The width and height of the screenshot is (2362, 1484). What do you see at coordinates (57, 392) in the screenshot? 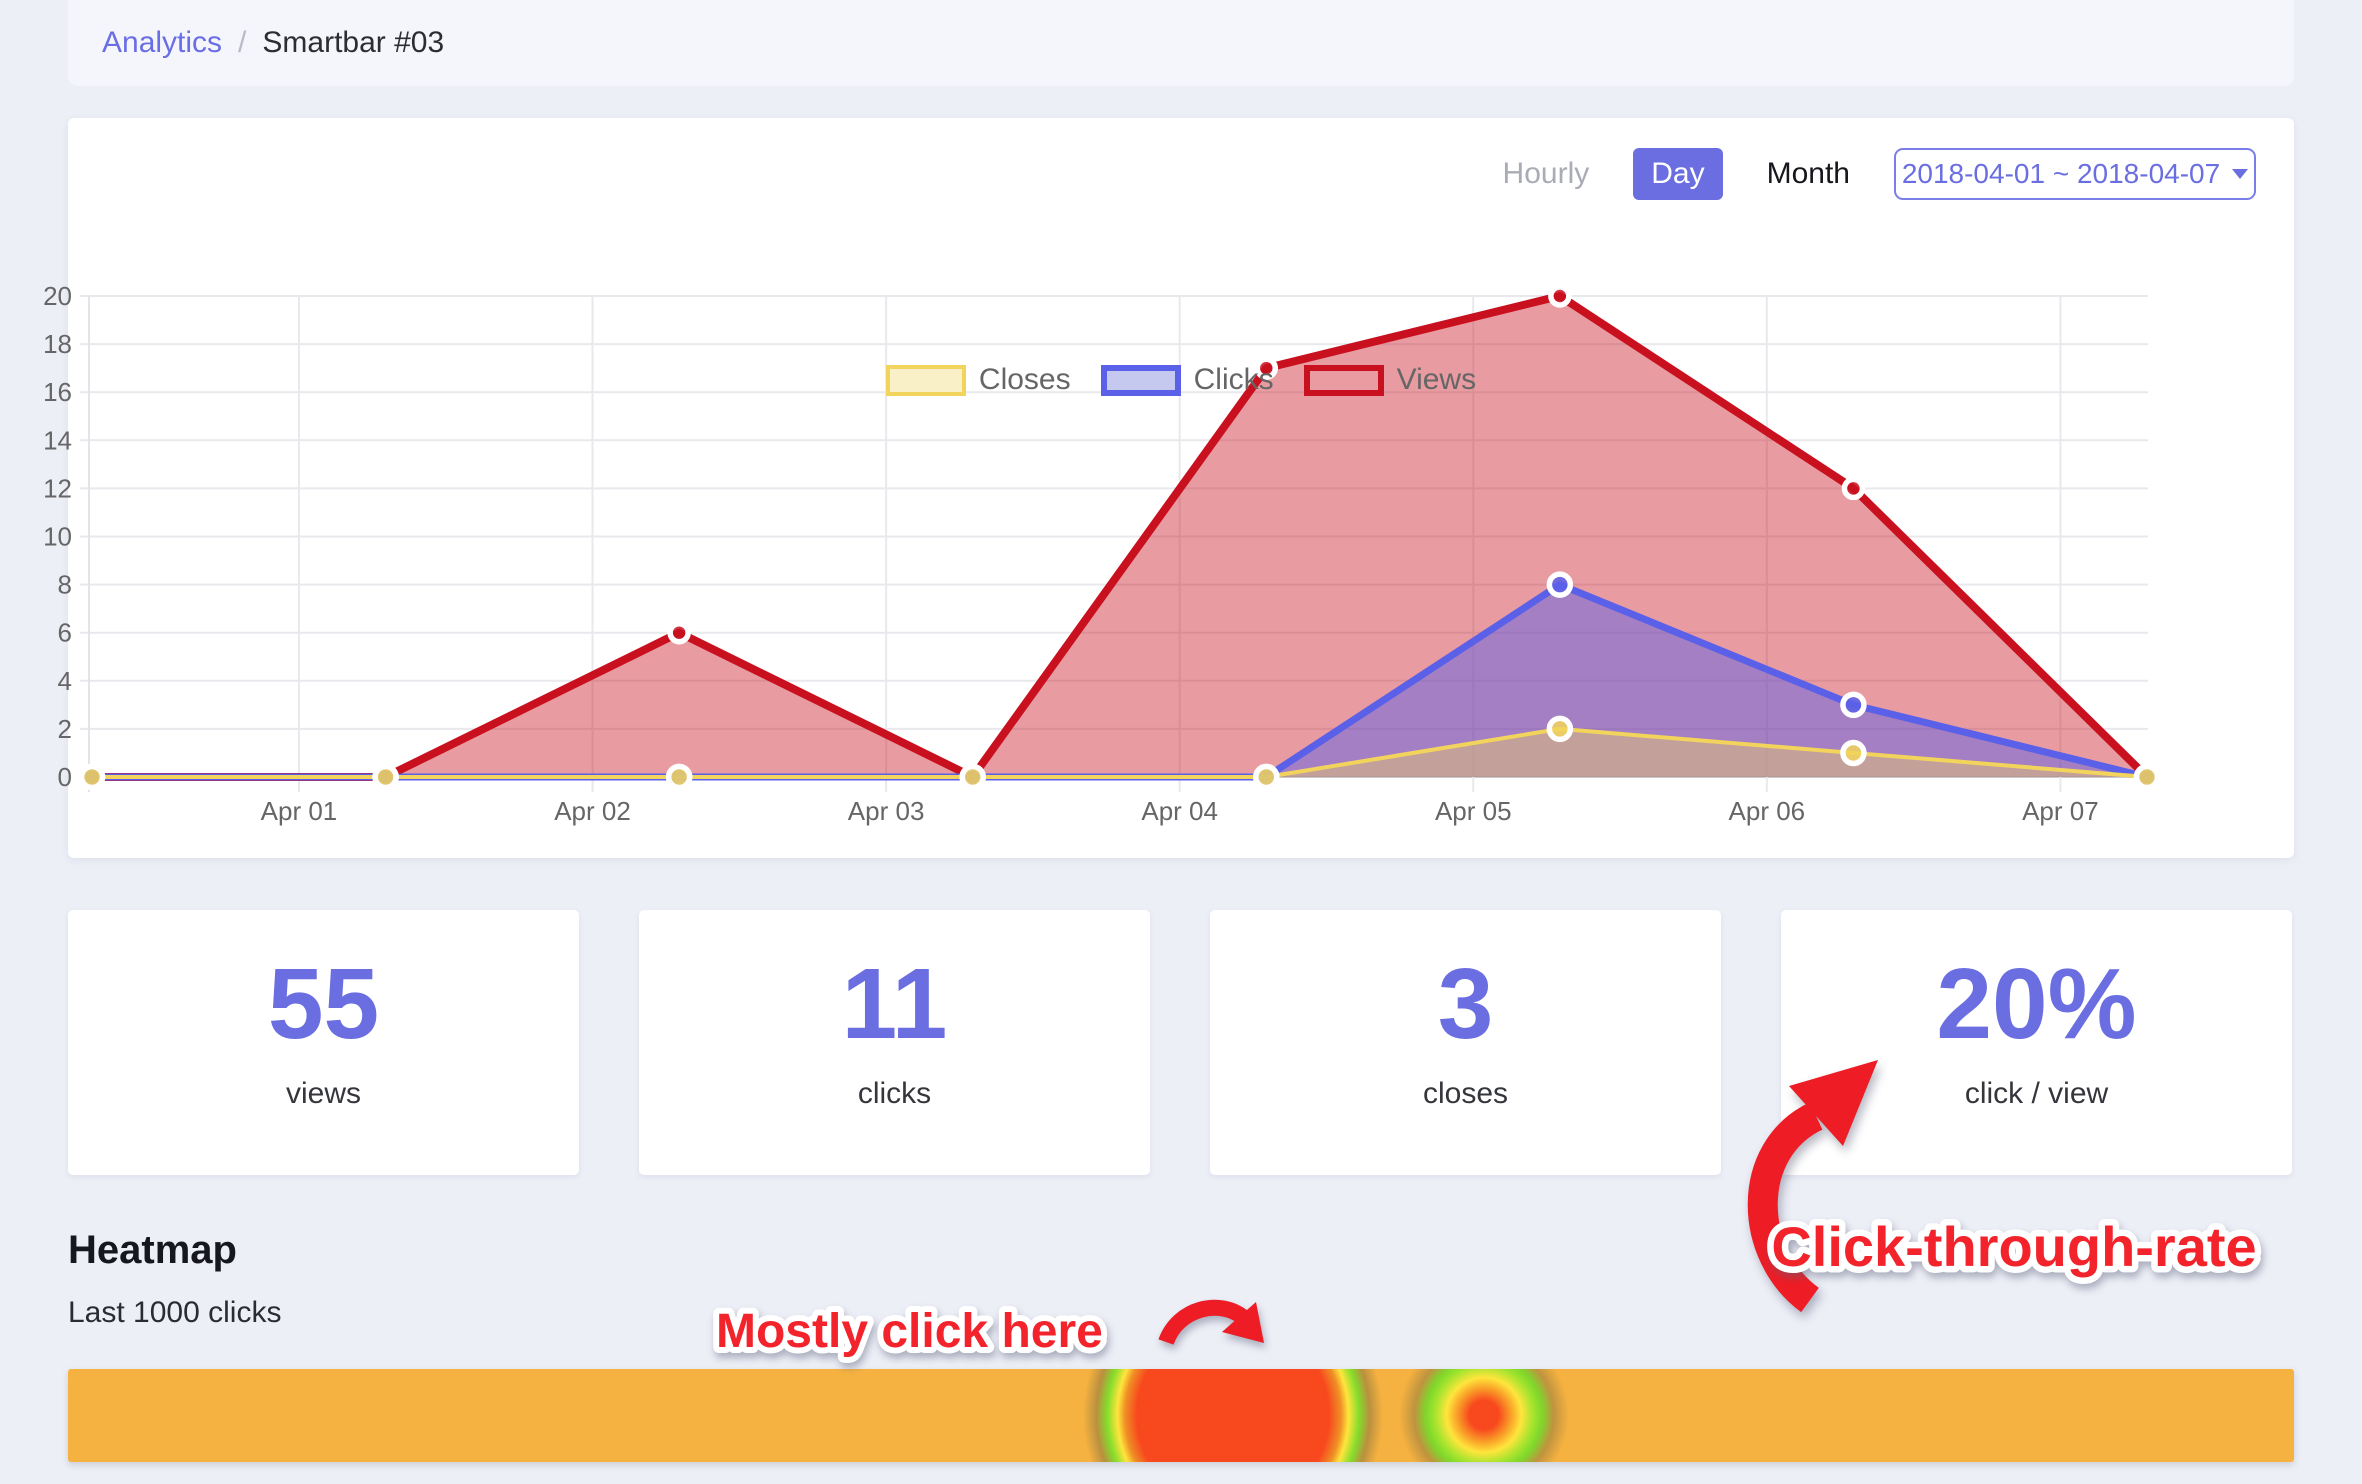
I see `svg-text: 16` at bounding box center [57, 392].